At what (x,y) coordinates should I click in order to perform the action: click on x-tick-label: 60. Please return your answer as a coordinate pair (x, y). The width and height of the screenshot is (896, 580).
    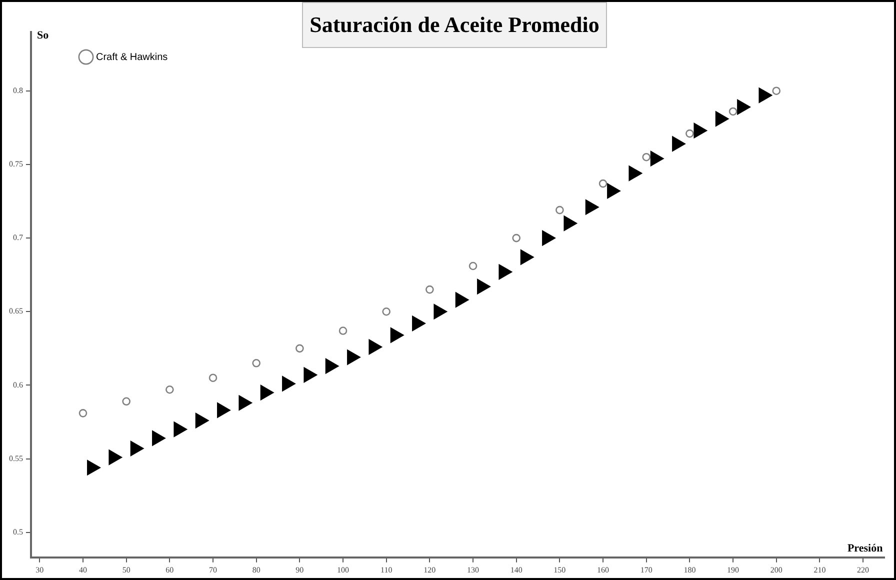
    Looking at the image, I should click on (170, 569).